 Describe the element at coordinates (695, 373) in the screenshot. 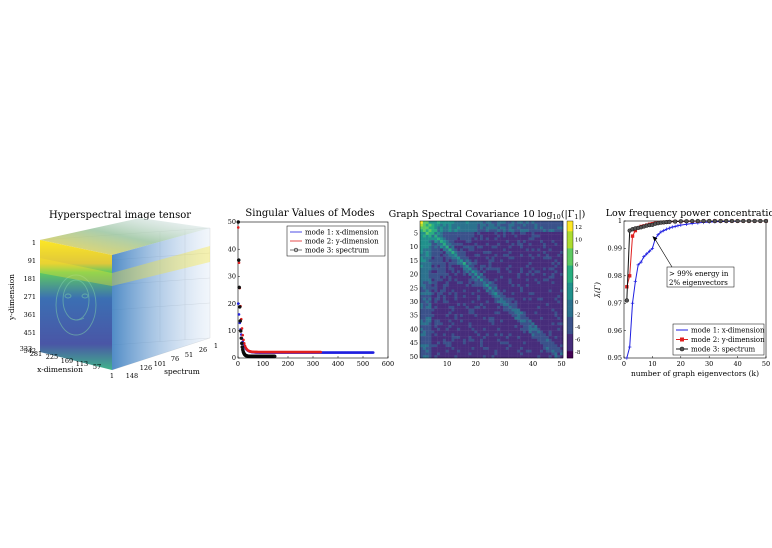

I see `pc-xlabel: number of graph eigenvectors (k)` at that location.